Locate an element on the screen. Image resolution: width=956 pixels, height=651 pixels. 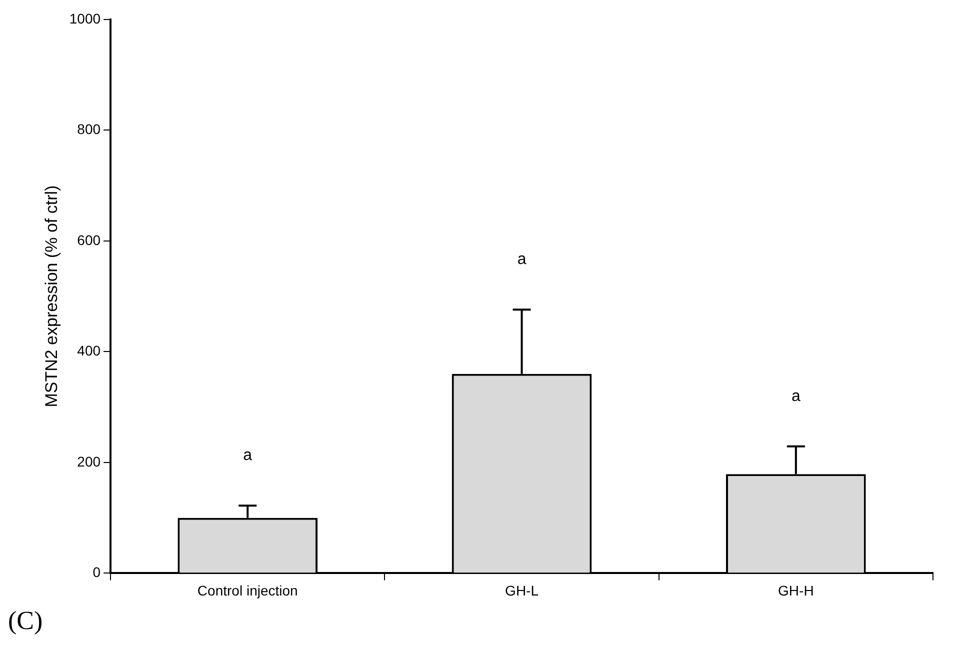
x-tick-label: Control injection is located at coordinates (247, 590).